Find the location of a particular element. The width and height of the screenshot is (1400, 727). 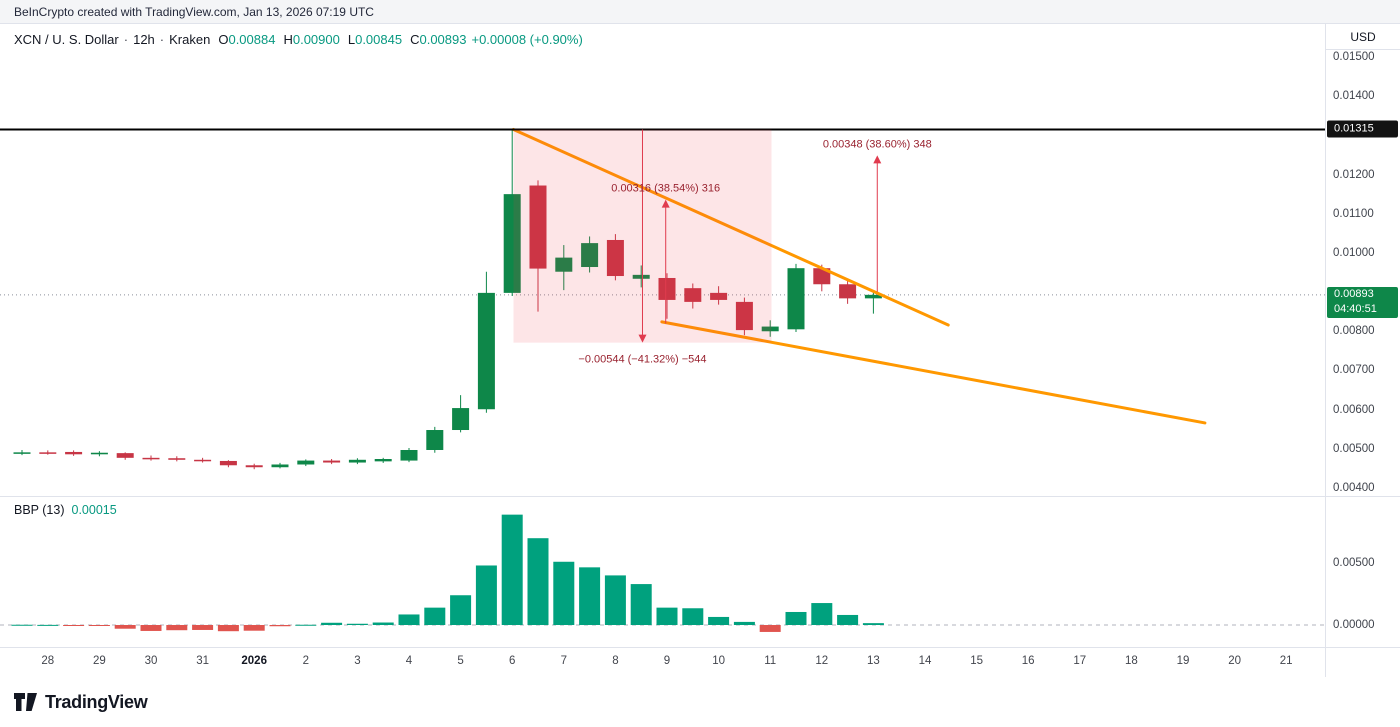

time-tick-label: 19 is located at coordinates (1183, 661).